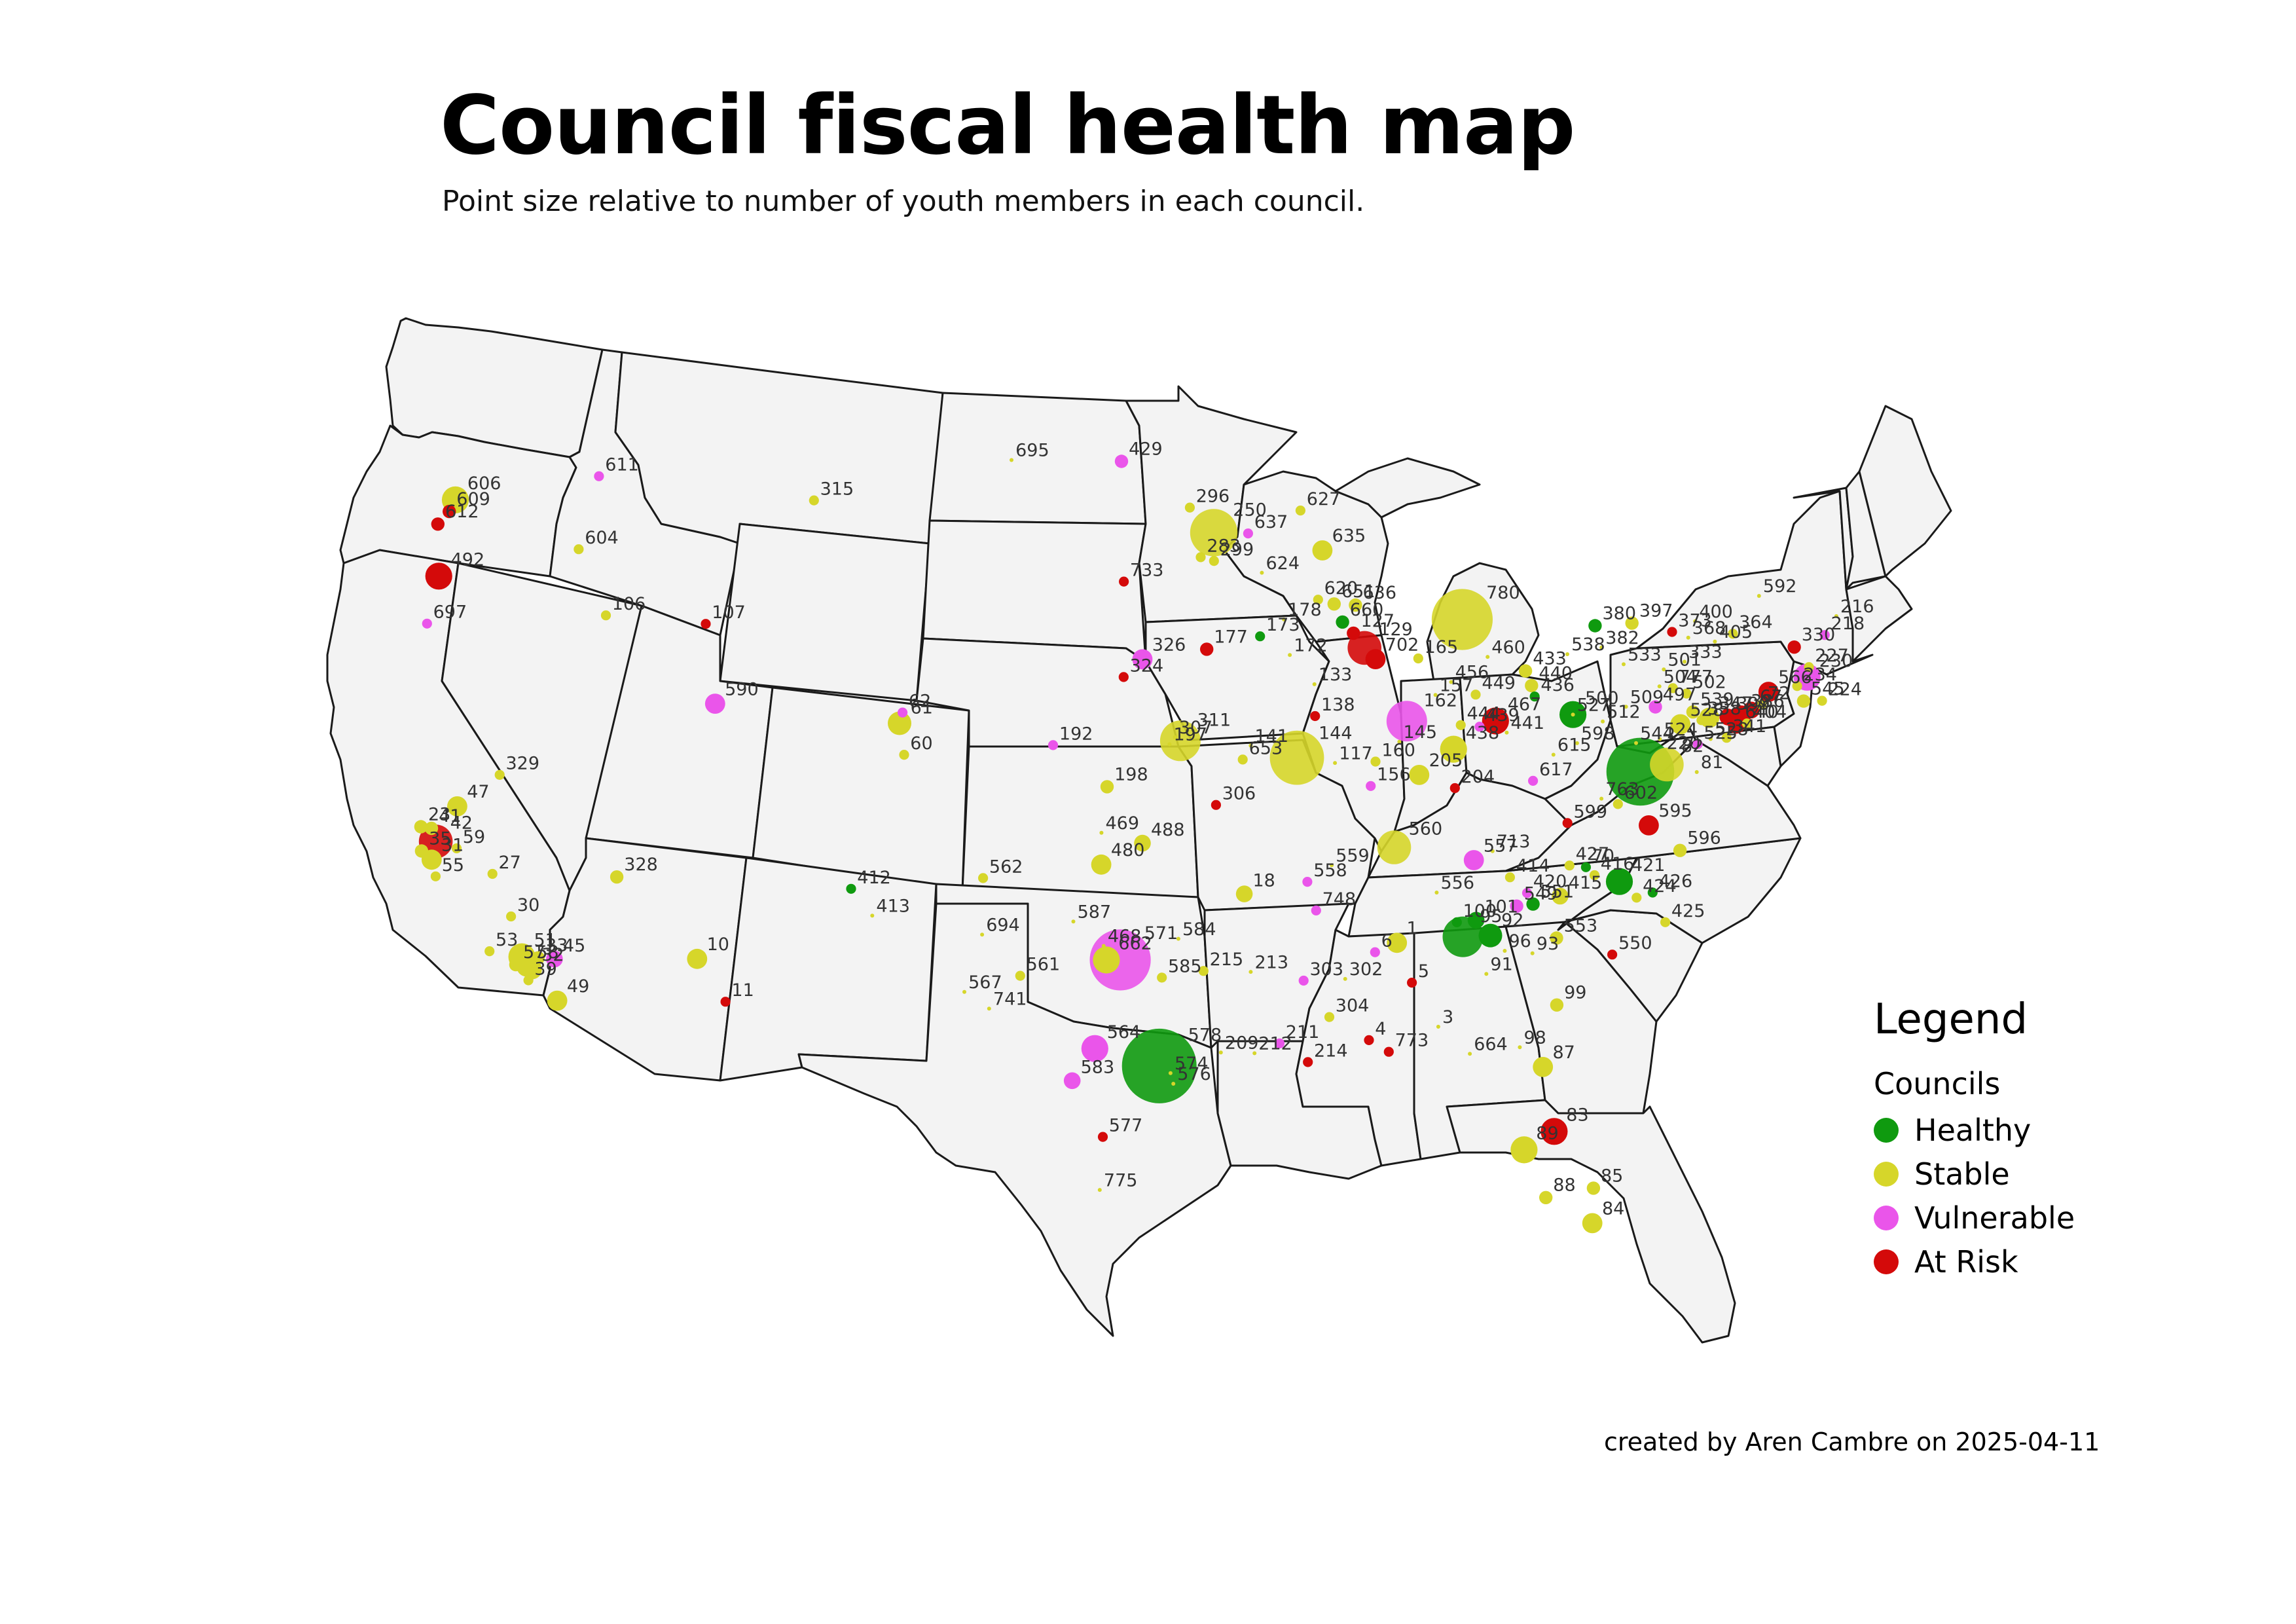  I want to click on council-label: 780, so click(1503, 593).